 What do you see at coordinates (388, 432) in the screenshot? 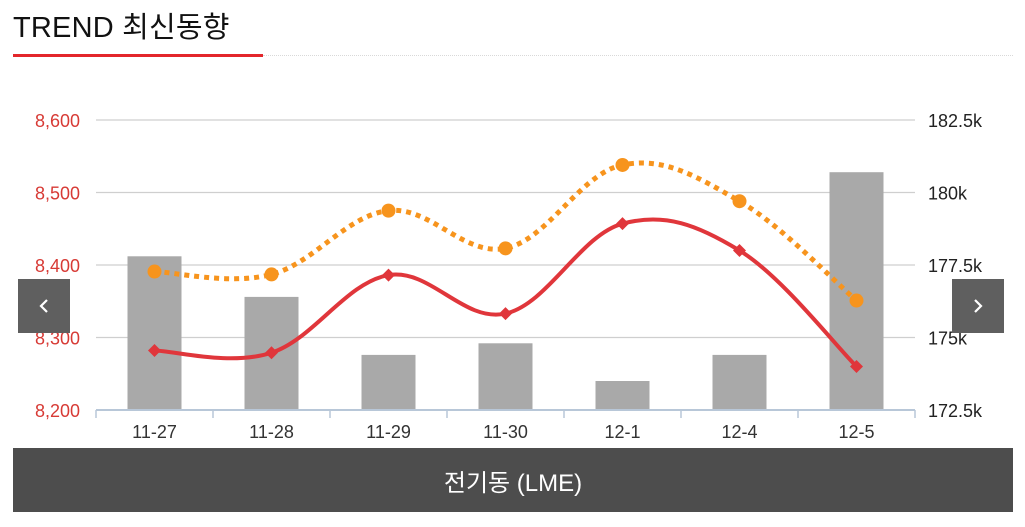
I see `x-tick-label: 11-29` at bounding box center [388, 432].